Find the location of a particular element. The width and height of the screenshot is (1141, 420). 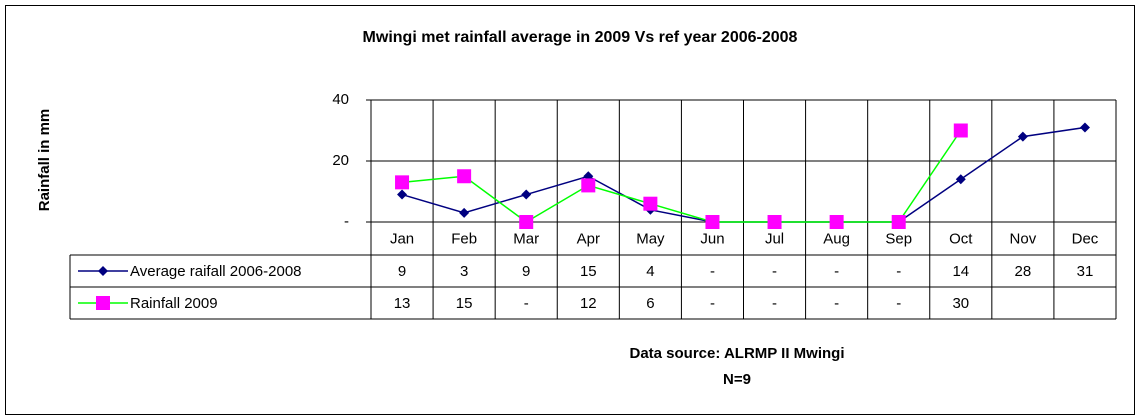

source: Data source: ALRMP II Mwingi is located at coordinates (736, 353).